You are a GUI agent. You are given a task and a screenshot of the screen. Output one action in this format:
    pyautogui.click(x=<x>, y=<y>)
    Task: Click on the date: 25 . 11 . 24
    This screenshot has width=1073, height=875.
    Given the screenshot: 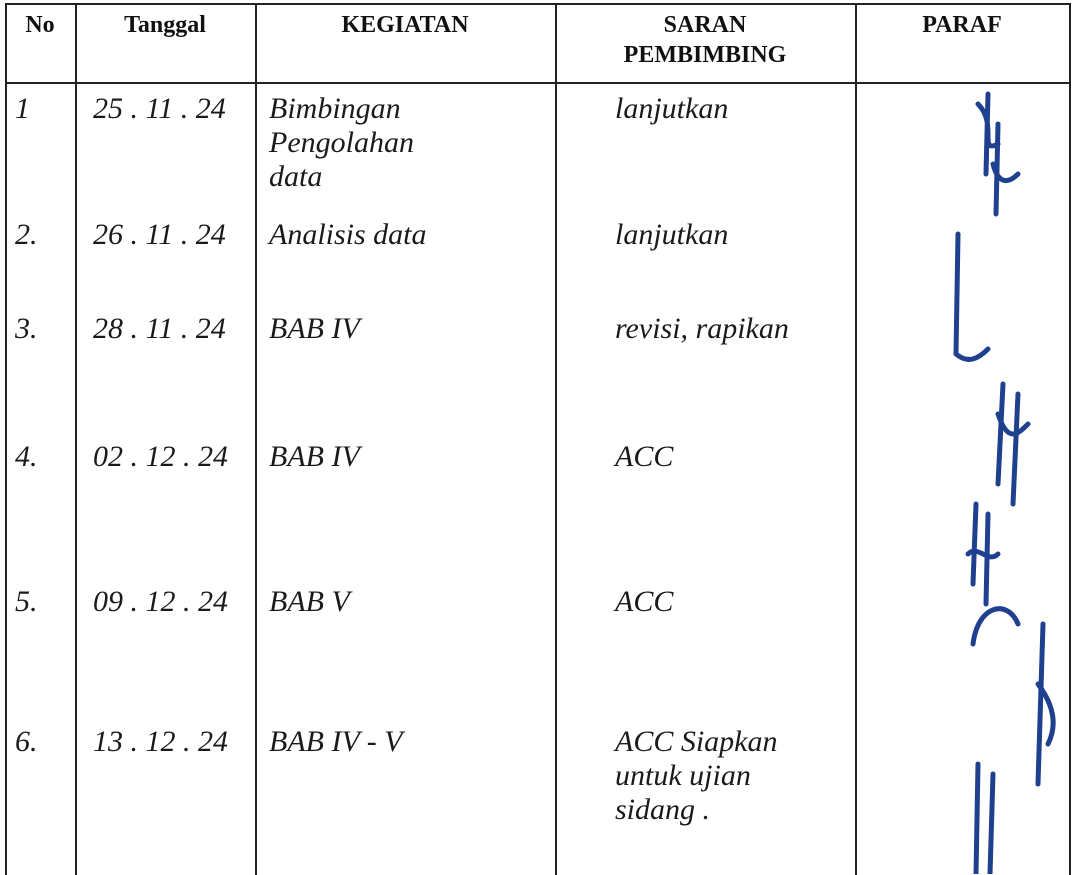 What is the action you would take?
    pyautogui.click(x=159, y=108)
    